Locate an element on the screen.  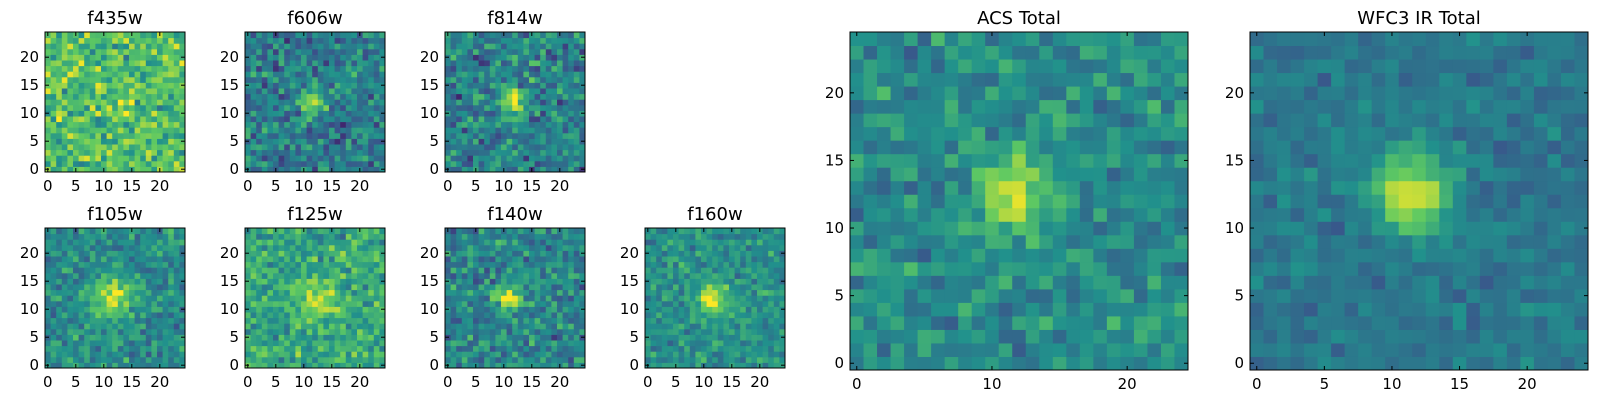
panel-title: f105w is located at coordinates (114, 214).